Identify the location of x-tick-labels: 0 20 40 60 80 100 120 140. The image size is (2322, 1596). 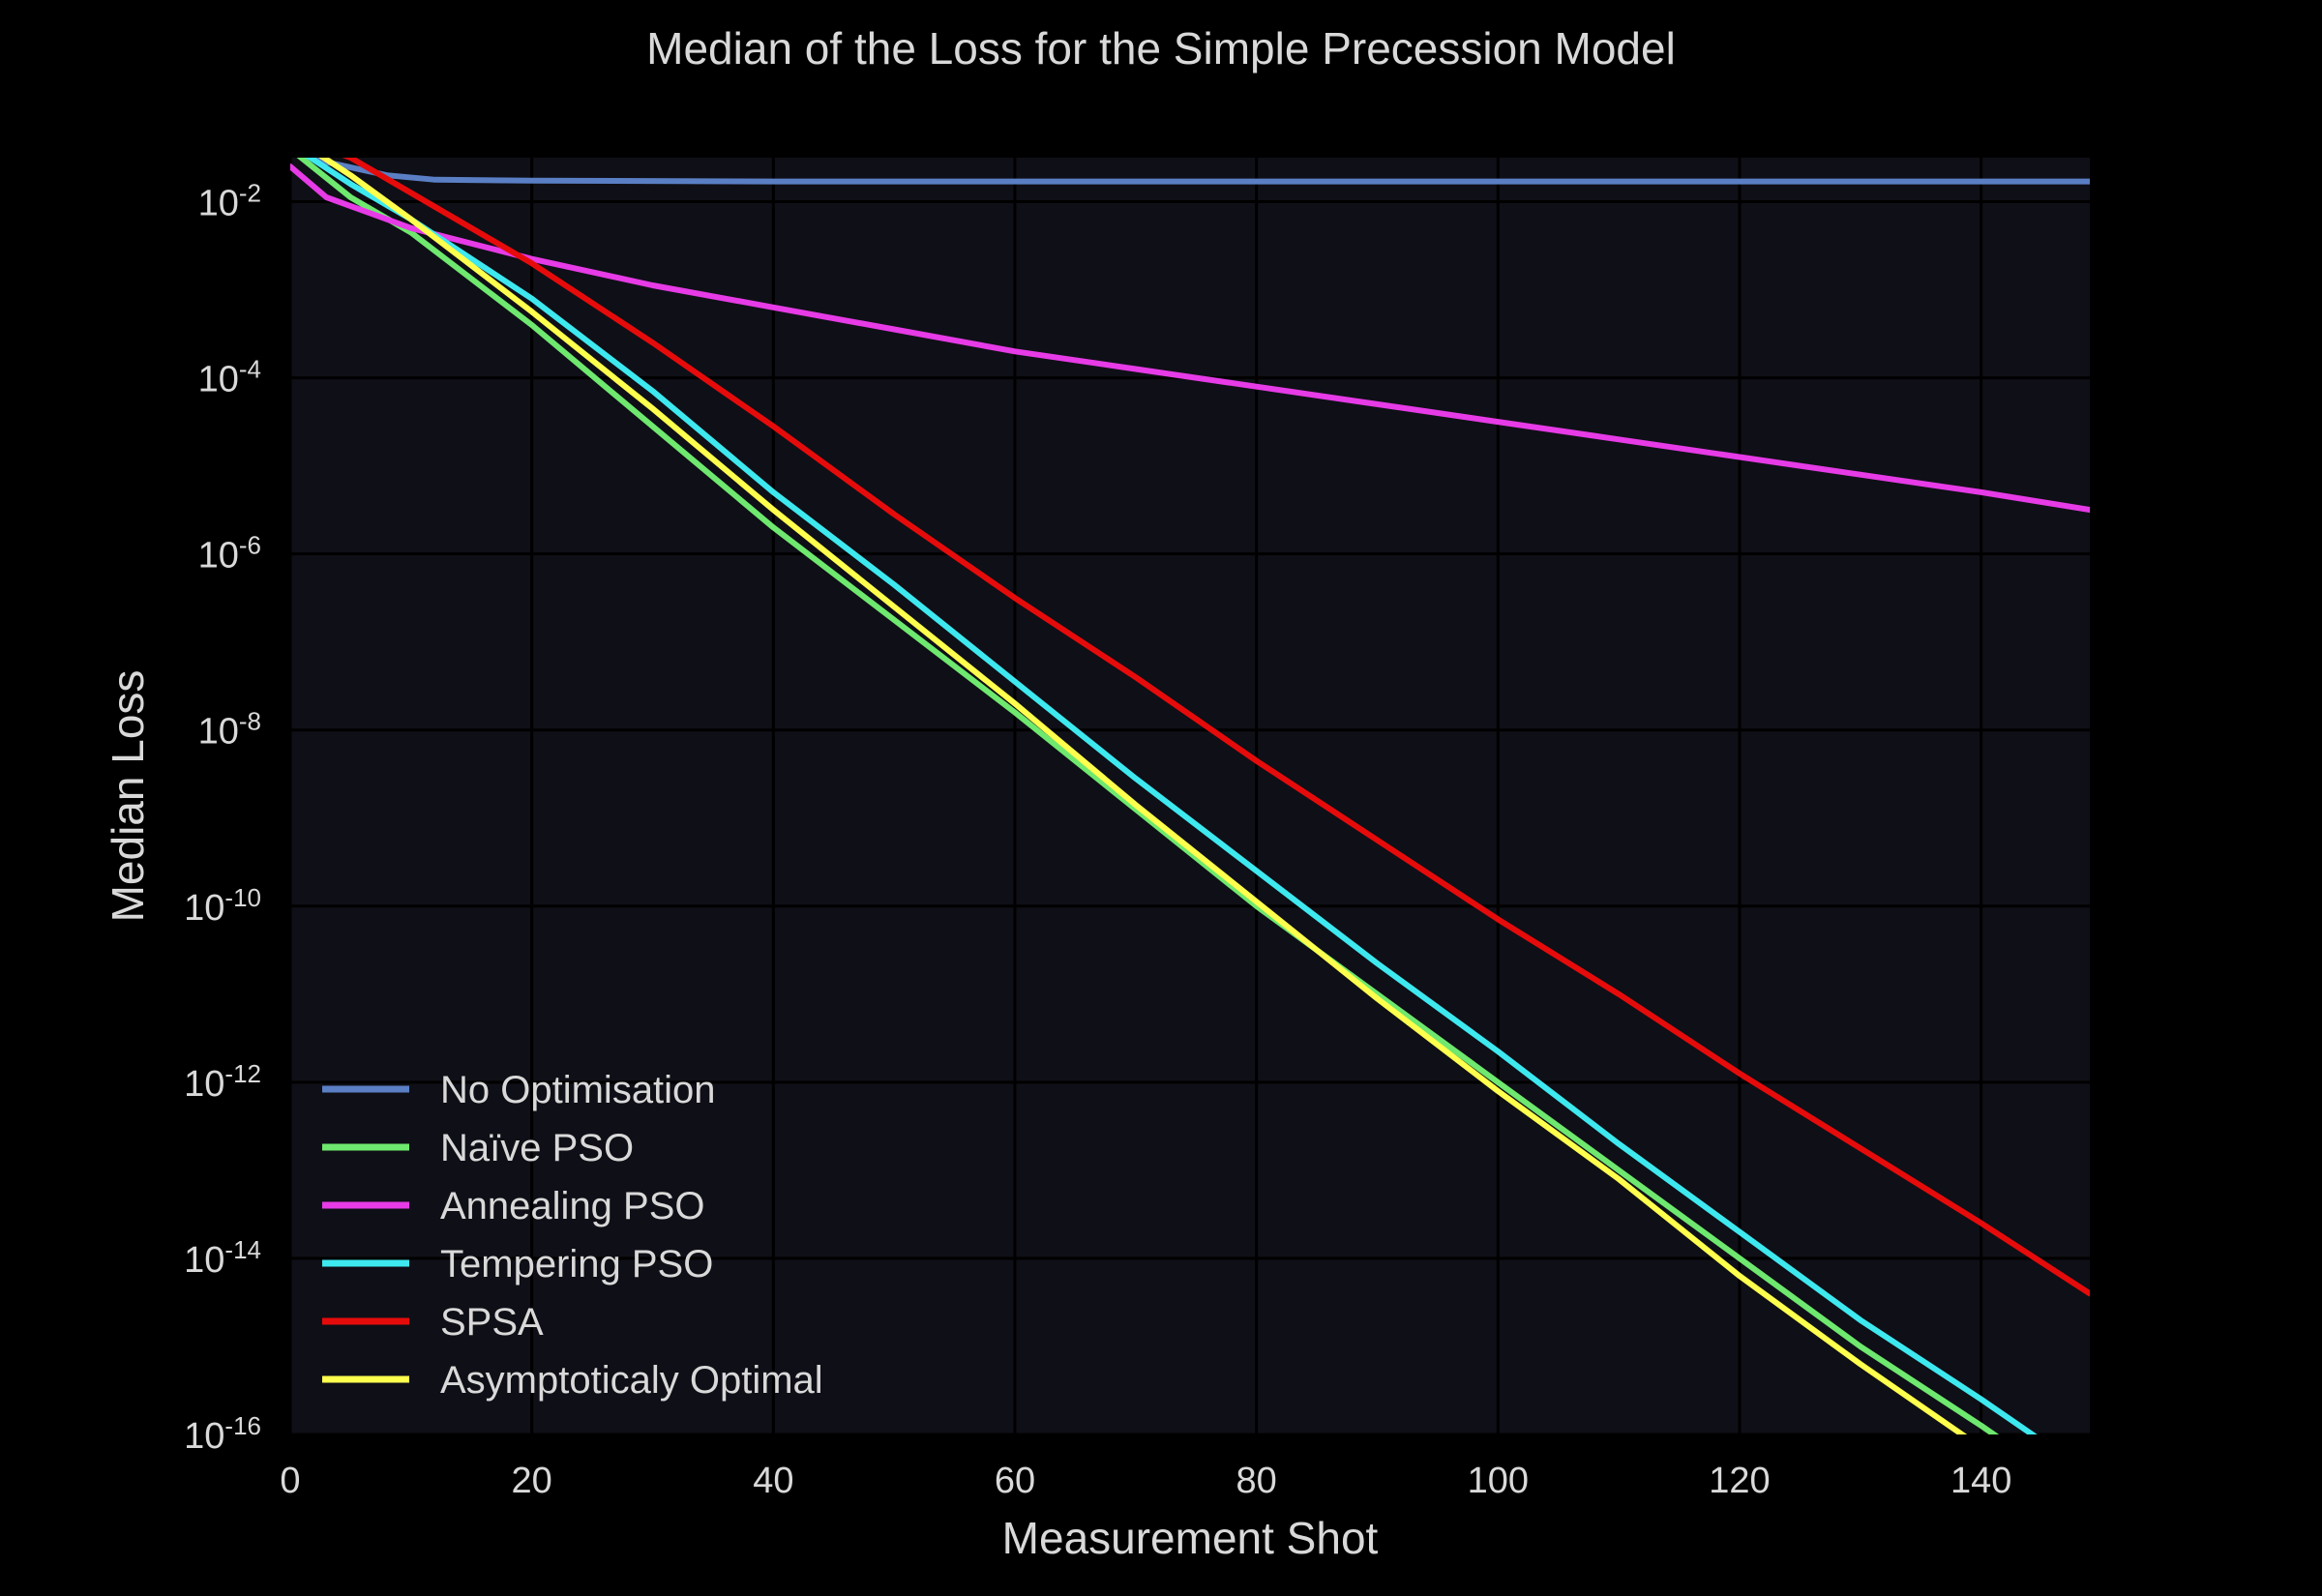
(1145, 1481).